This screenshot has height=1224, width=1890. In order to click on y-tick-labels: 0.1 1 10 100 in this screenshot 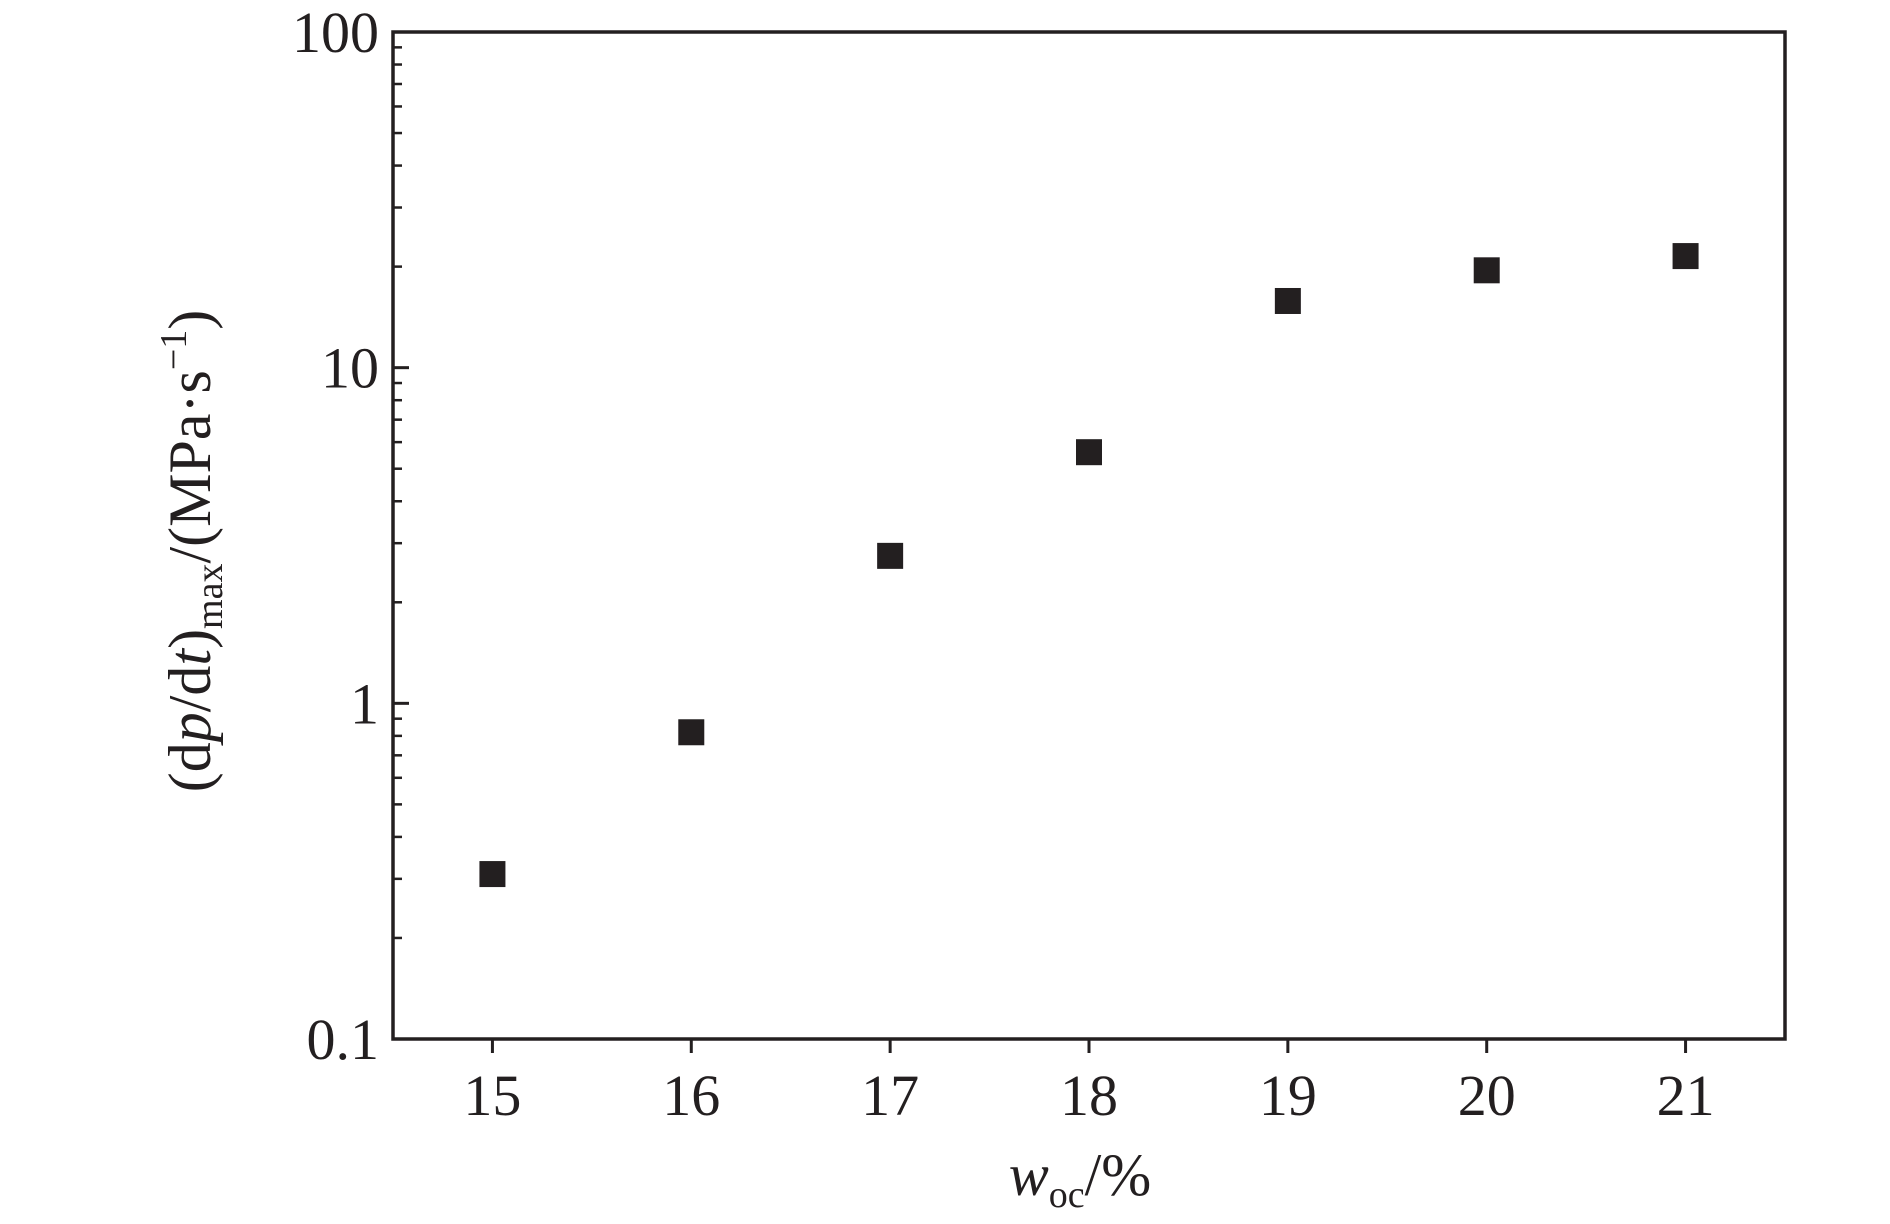, I will do `click(335, 536)`.